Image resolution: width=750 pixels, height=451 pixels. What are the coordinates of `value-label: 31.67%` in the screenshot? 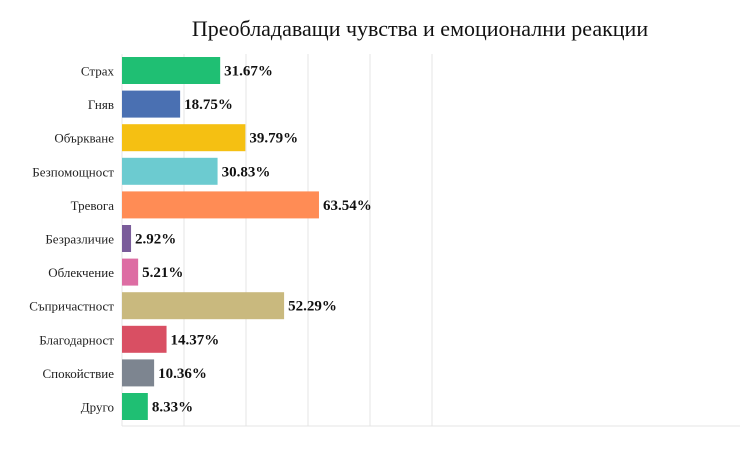 It's located at (248, 72).